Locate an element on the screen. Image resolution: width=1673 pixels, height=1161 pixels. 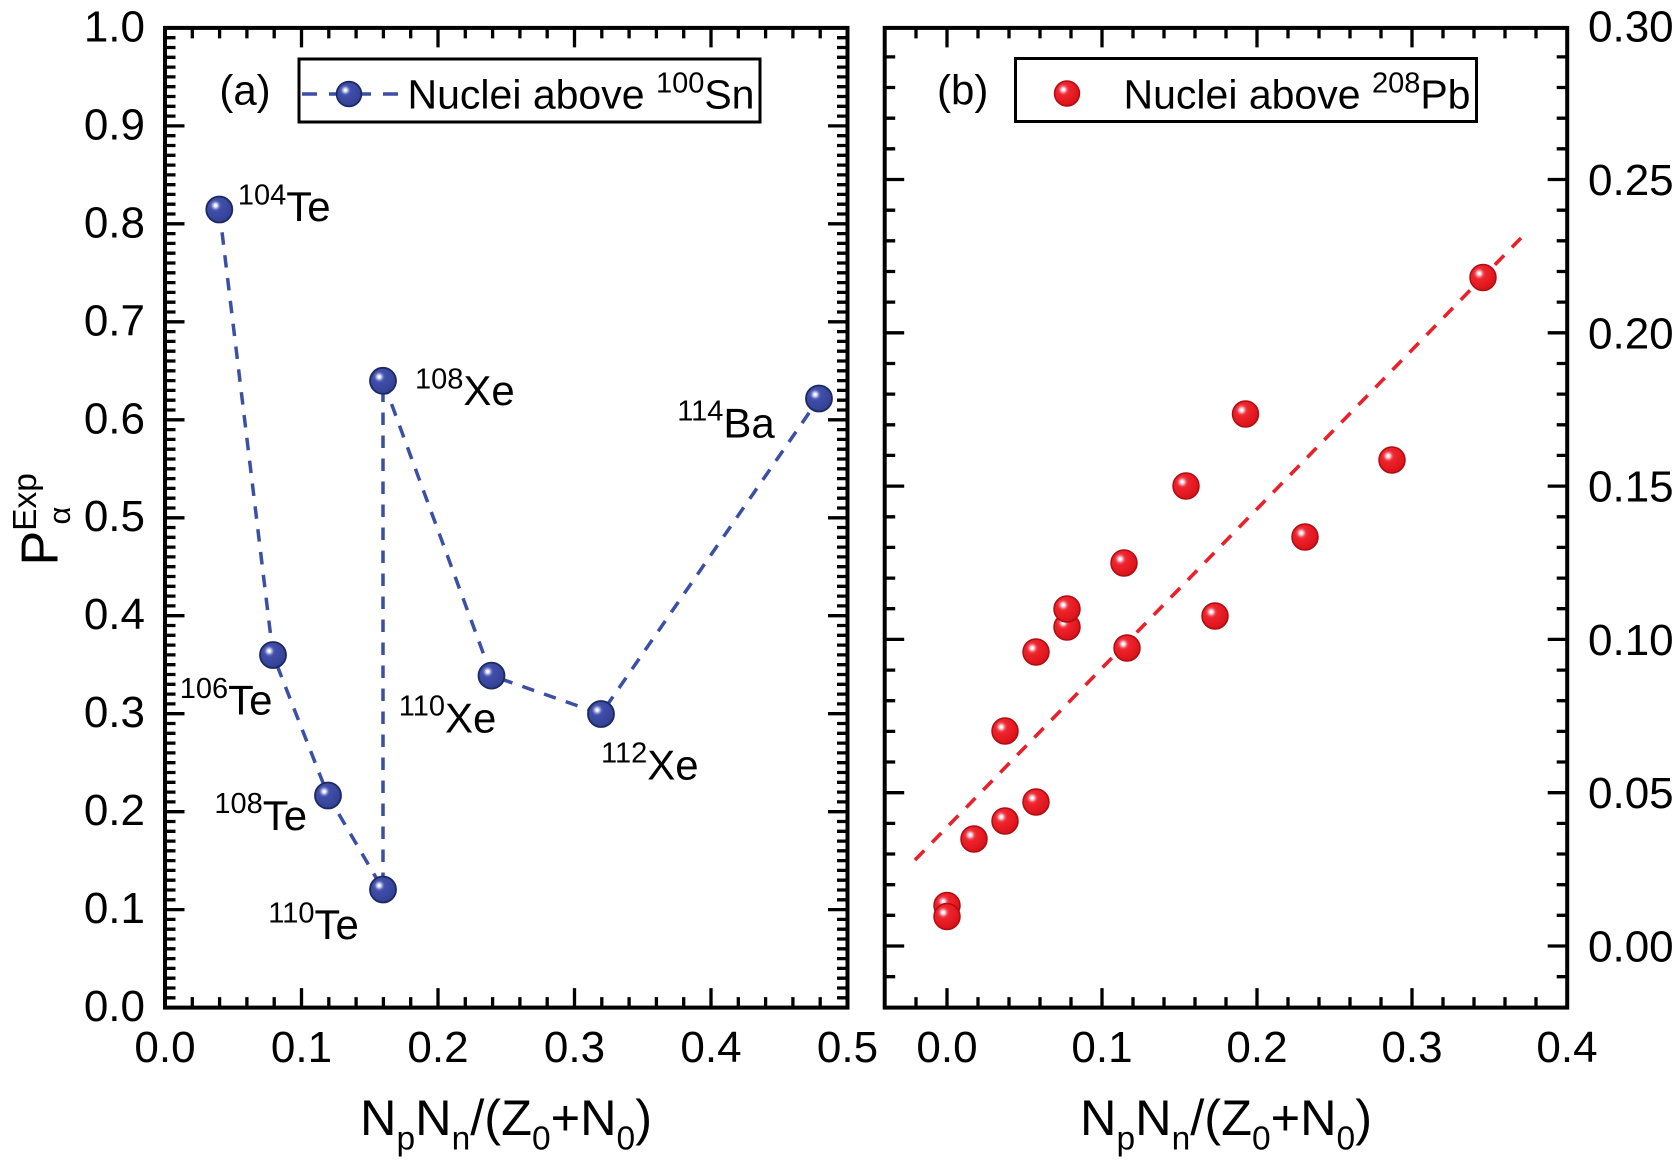
svg-text: 0.8 is located at coordinates (114, 222).